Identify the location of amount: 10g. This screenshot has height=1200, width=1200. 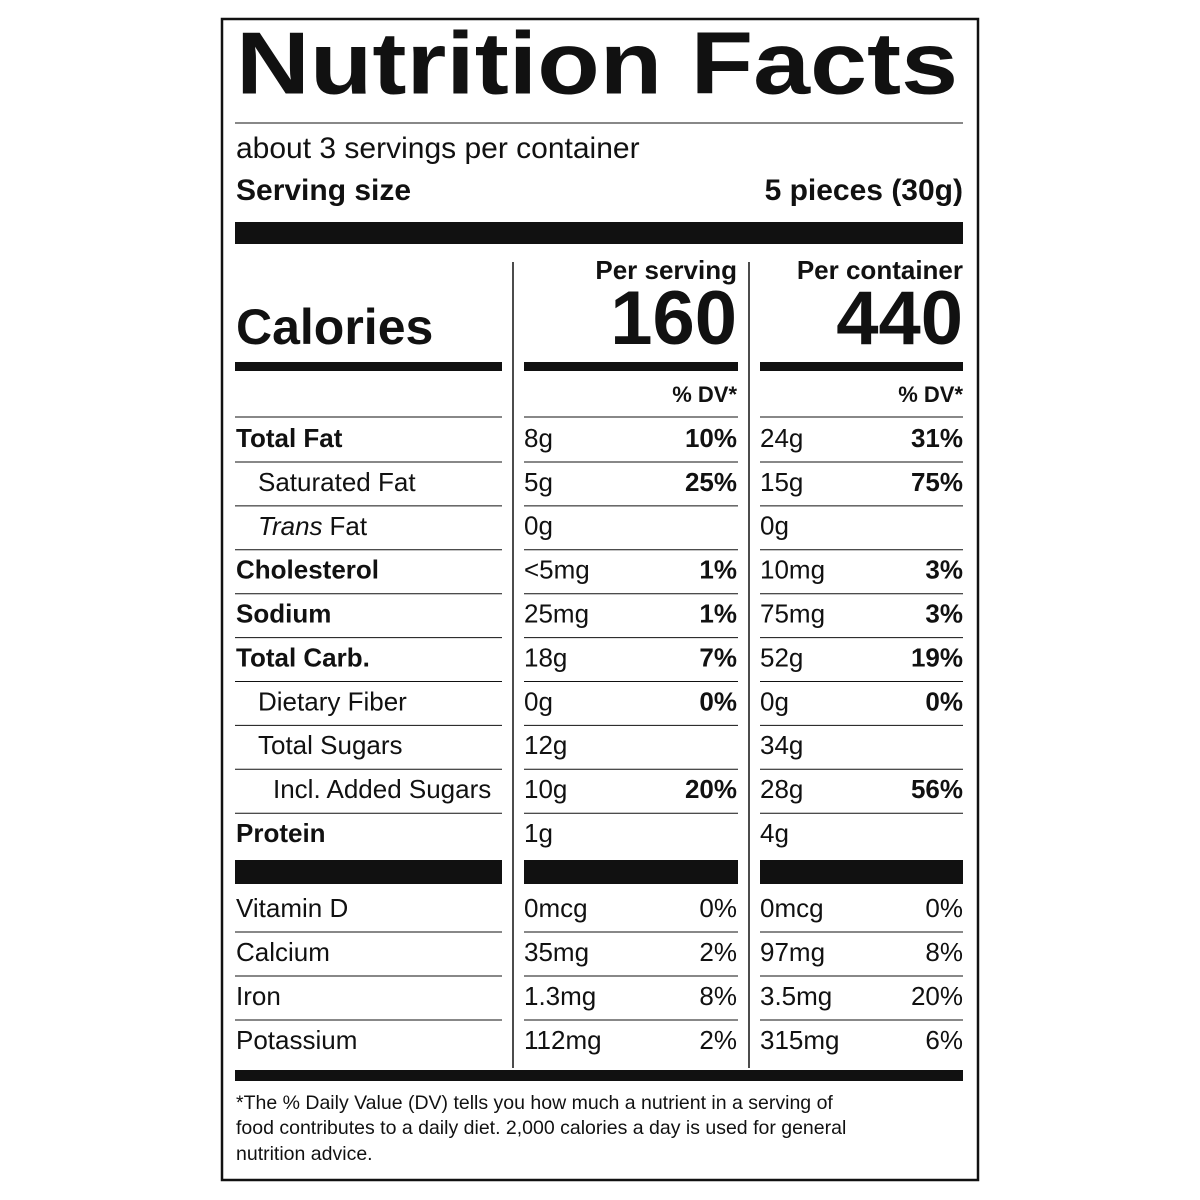
(545, 789).